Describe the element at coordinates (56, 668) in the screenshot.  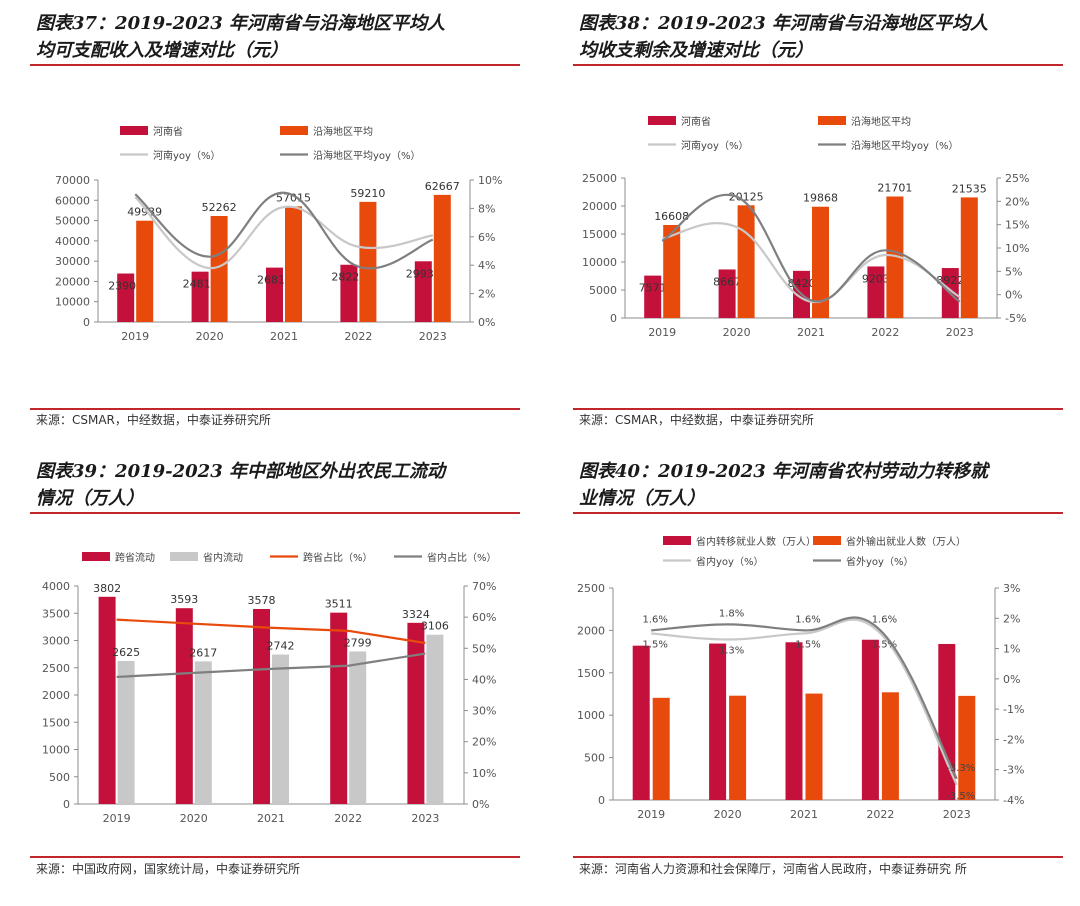
I see `y-tick-label: 2500` at that location.